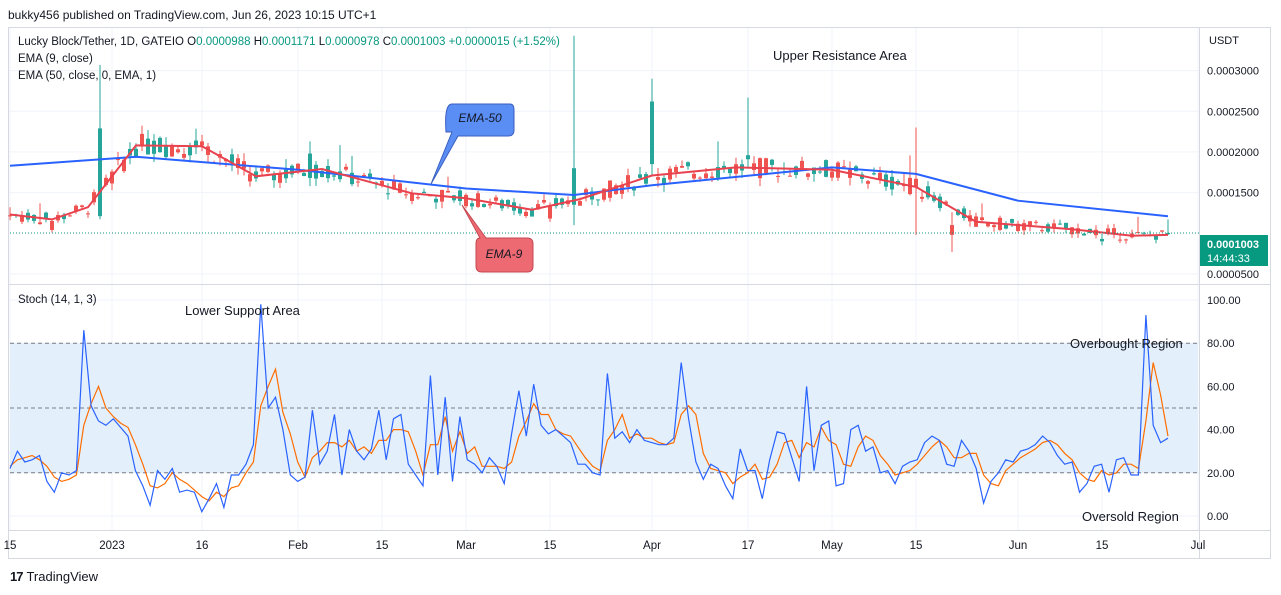  What do you see at coordinates (504, 254) in the screenshot?
I see `ema9-callout-label: EMA-9` at bounding box center [504, 254].